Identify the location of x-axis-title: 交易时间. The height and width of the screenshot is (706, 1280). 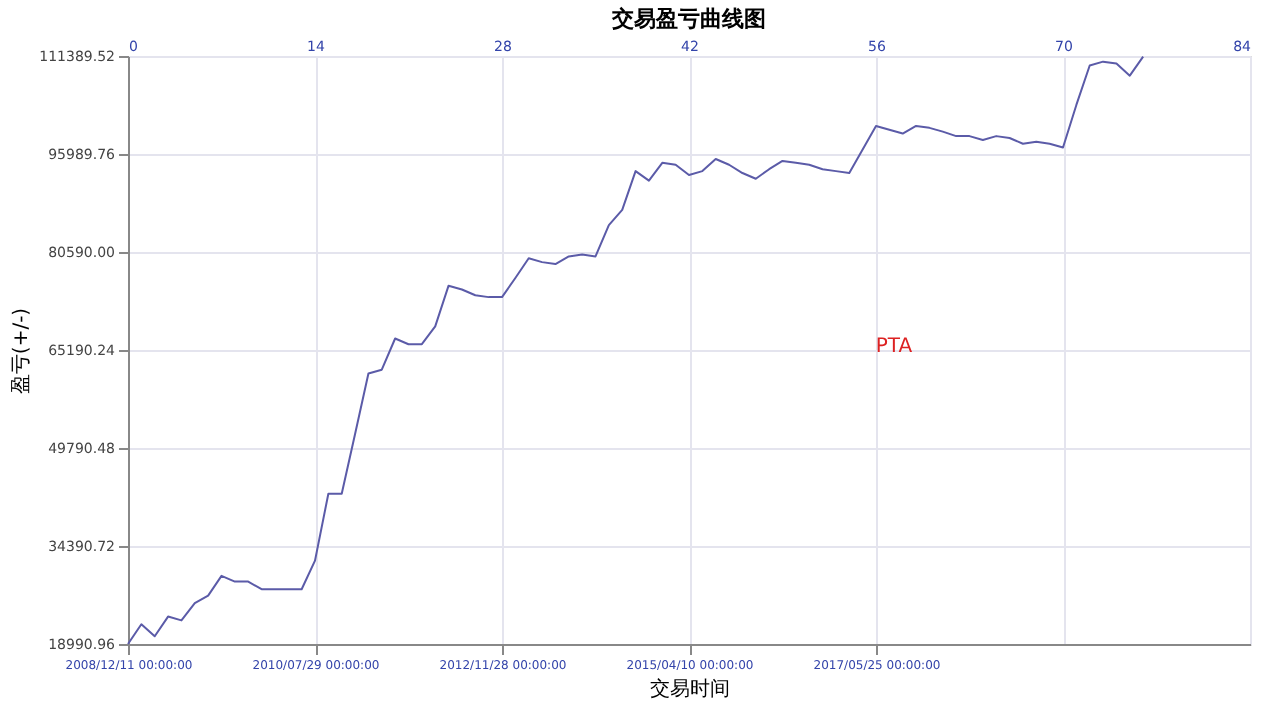
(690, 689).